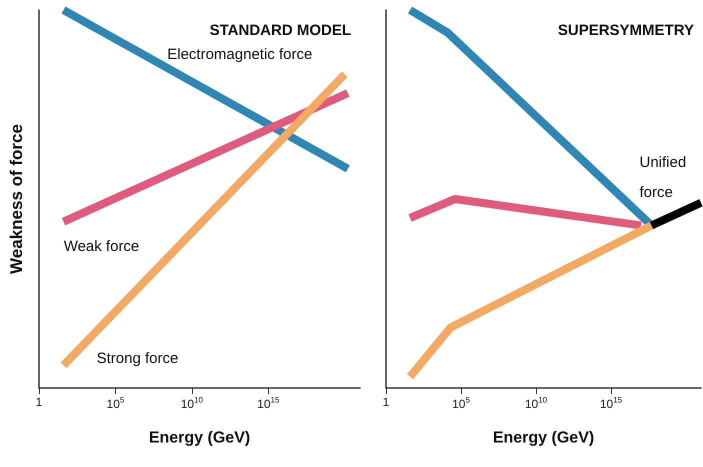 The image size is (703, 467). What do you see at coordinates (16, 199) in the screenshot?
I see `y-axis-title: Weakness of force` at bounding box center [16, 199].